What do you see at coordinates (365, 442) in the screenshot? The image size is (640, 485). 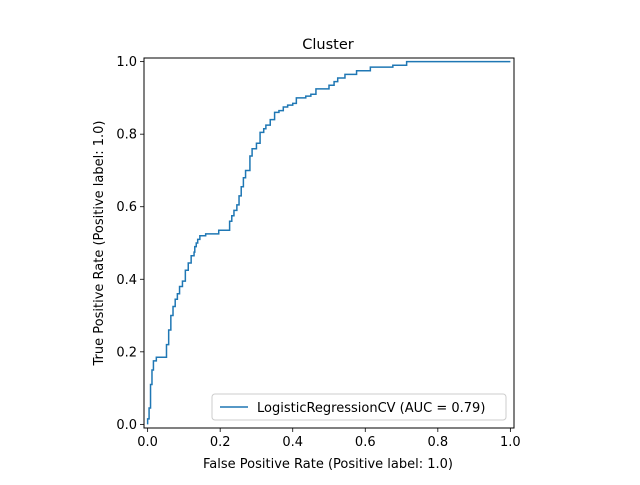 I see `x-tick-label: 0.6` at bounding box center [365, 442].